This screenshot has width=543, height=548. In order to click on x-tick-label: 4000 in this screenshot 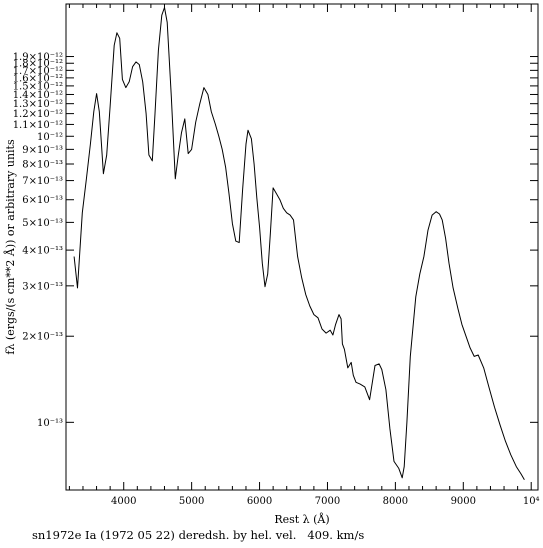, I will do `click(123, 501)`.